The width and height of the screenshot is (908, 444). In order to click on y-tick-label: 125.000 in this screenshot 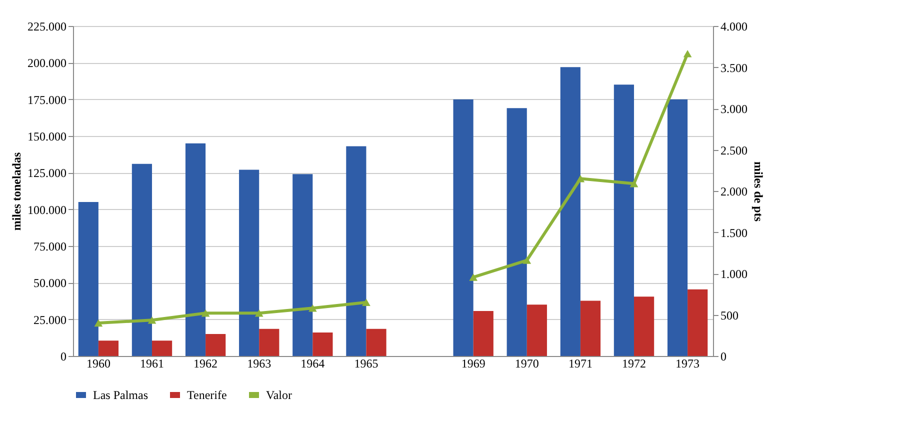, I will do `click(47, 173)`.